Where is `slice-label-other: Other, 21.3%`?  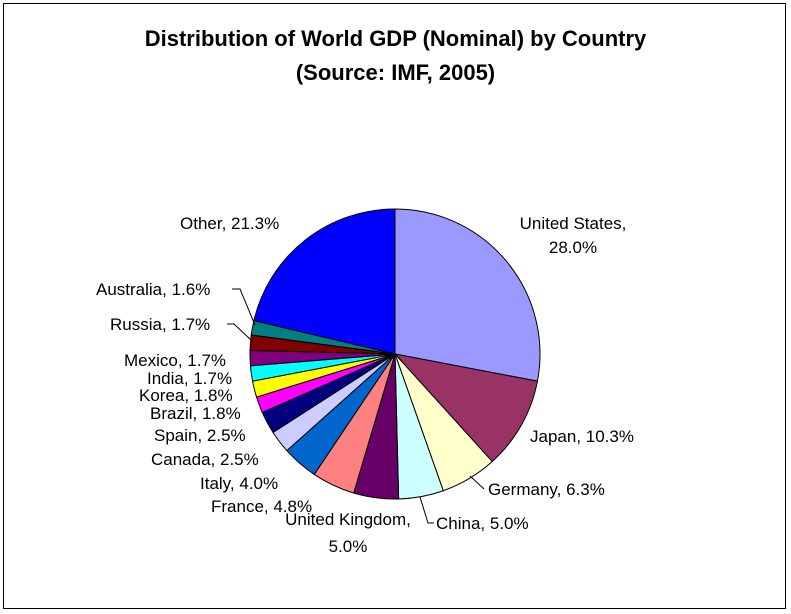
slice-label-other: Other, 21.3% is located at coordinates (229, 223).